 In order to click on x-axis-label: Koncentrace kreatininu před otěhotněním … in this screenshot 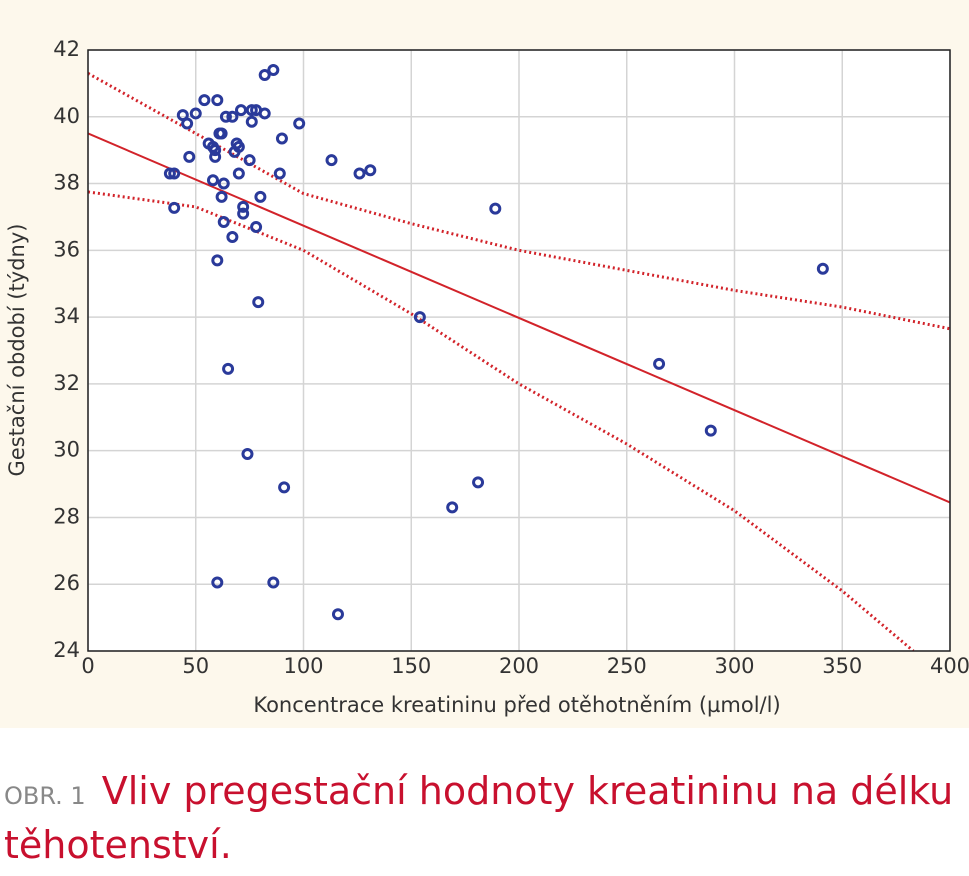, I will do `click(516, 705)`.